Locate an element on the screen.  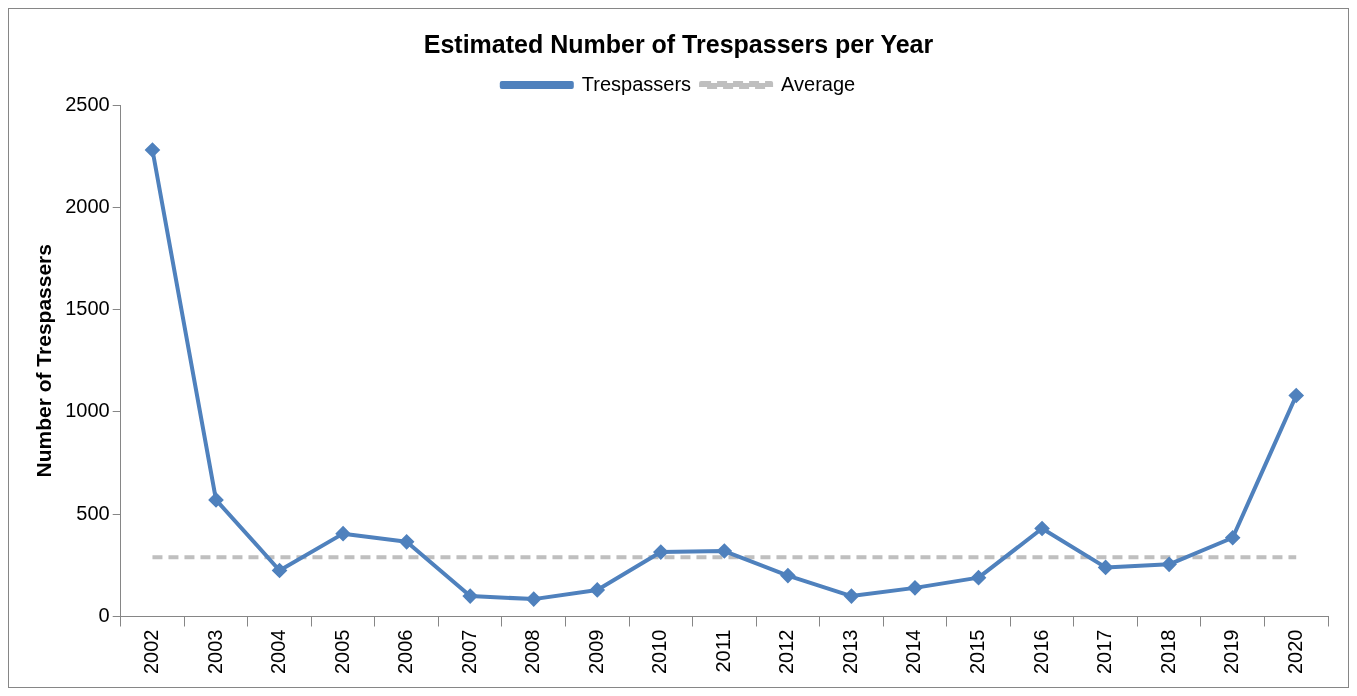
x-tick-label: 2009 is located at coordinates (595, 652).